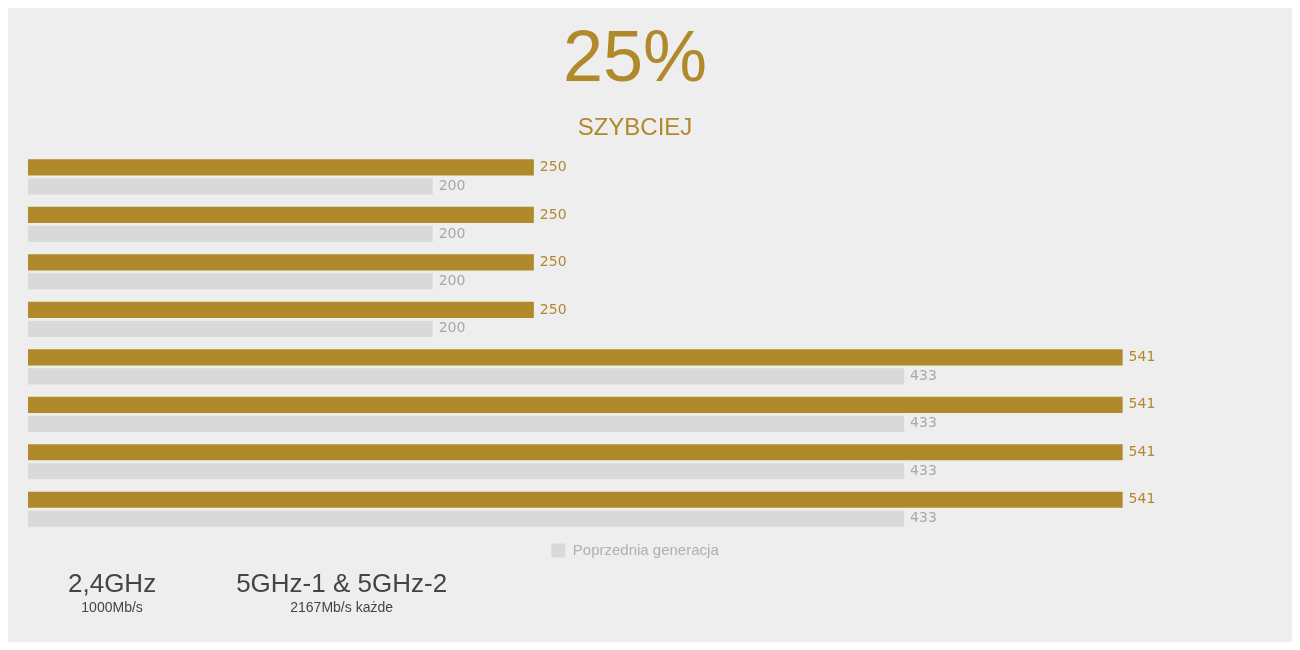  I want to click on text: 2,4GHz, so click(112, 583).